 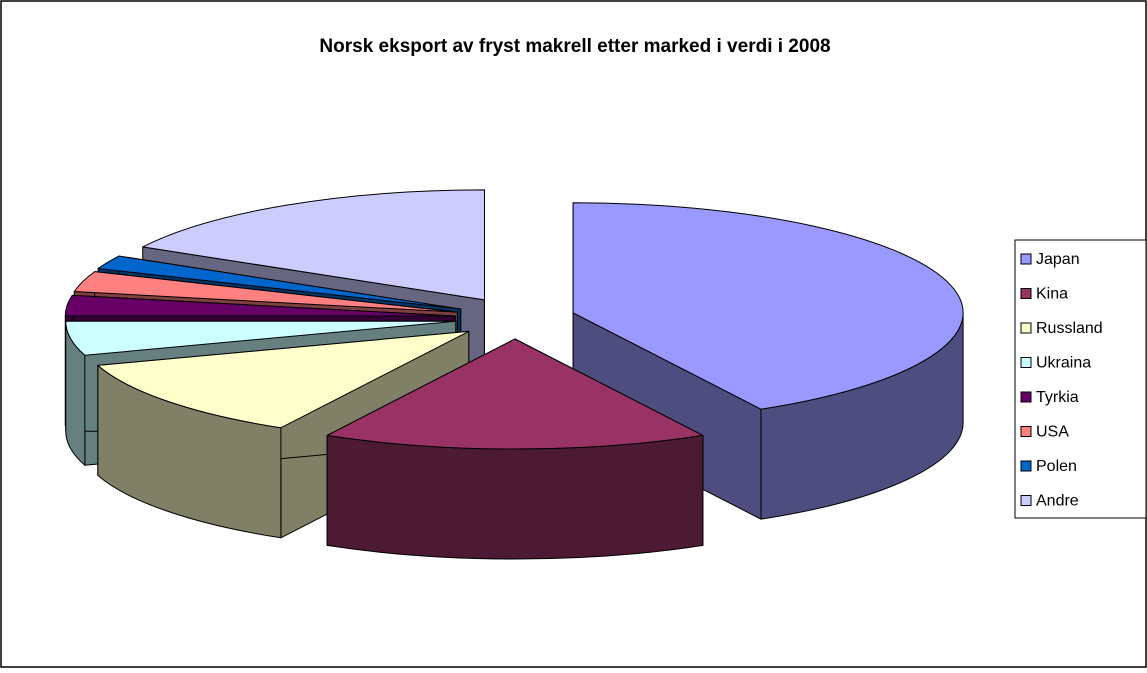 I want to click on legend-label: Tyrkia, so click(x=1057, y=397).